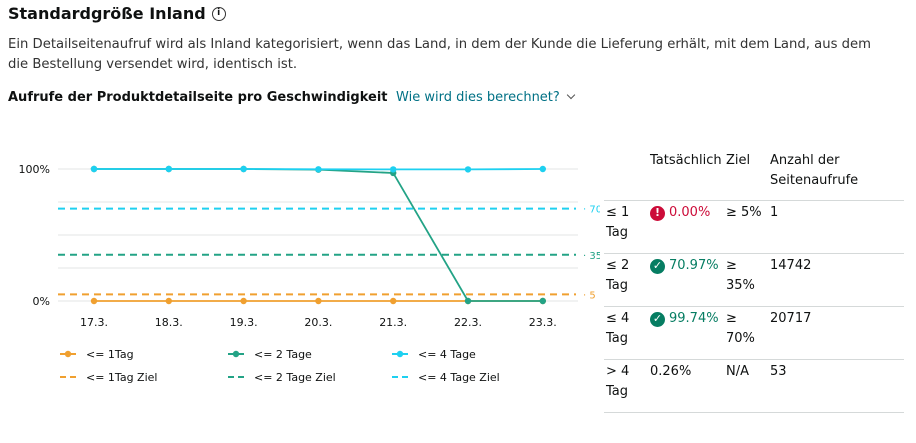 The width and height of the screenshot is (916, 443). What do you see at coordinates (740, 328) in the screenshot?
I see `goal-cell: ≥ 70%` at bounding box center [740, 328].